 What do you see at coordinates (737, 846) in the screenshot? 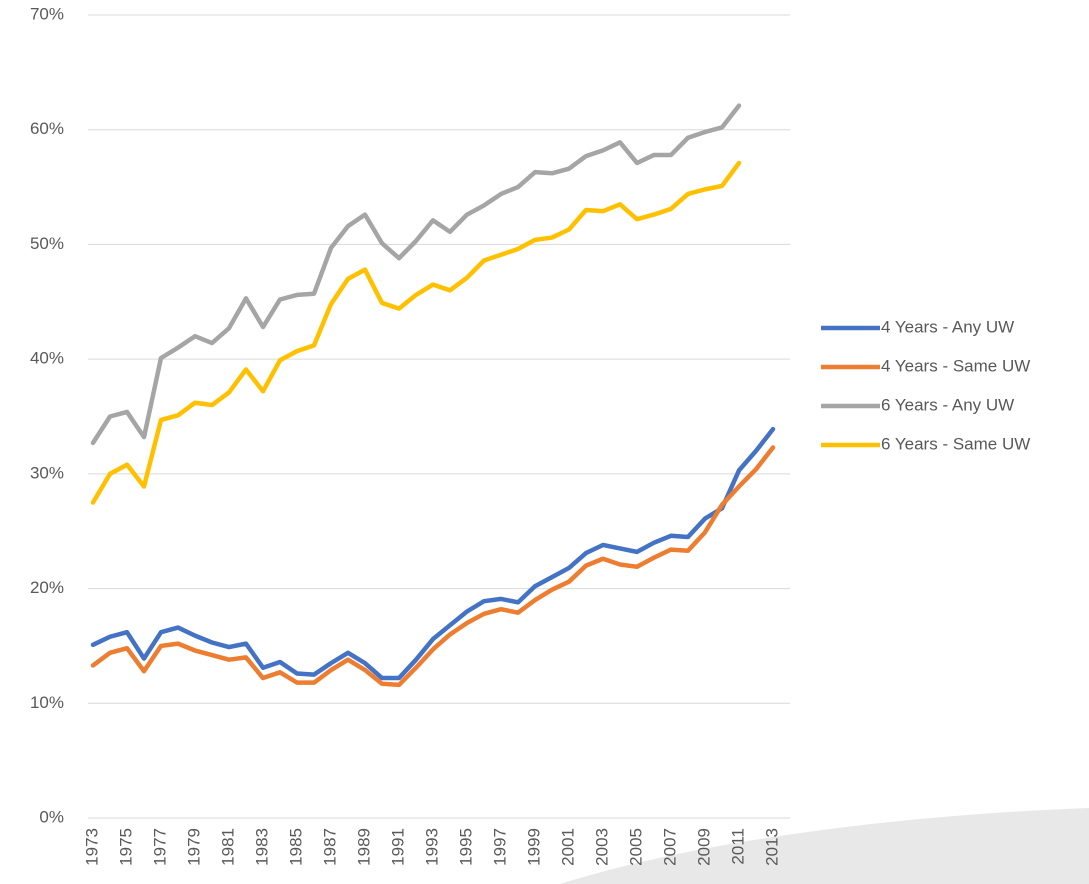
I see `x-tick-label: 2011` at bounding box center [737, 846].